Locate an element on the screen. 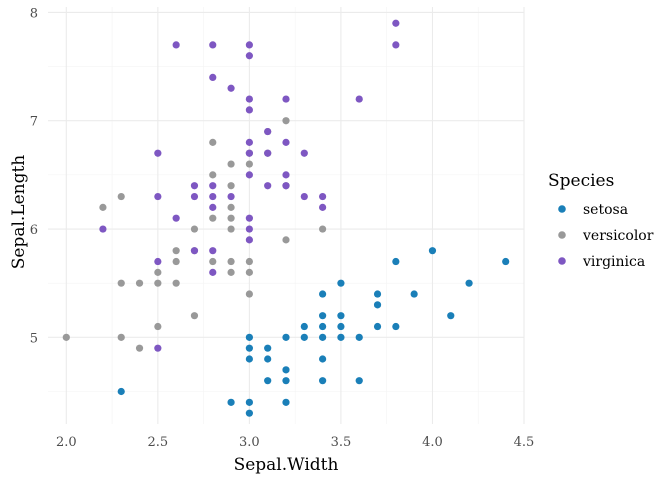  legend: Species setosa versicolor virginica is located at coordinates (601, 220).